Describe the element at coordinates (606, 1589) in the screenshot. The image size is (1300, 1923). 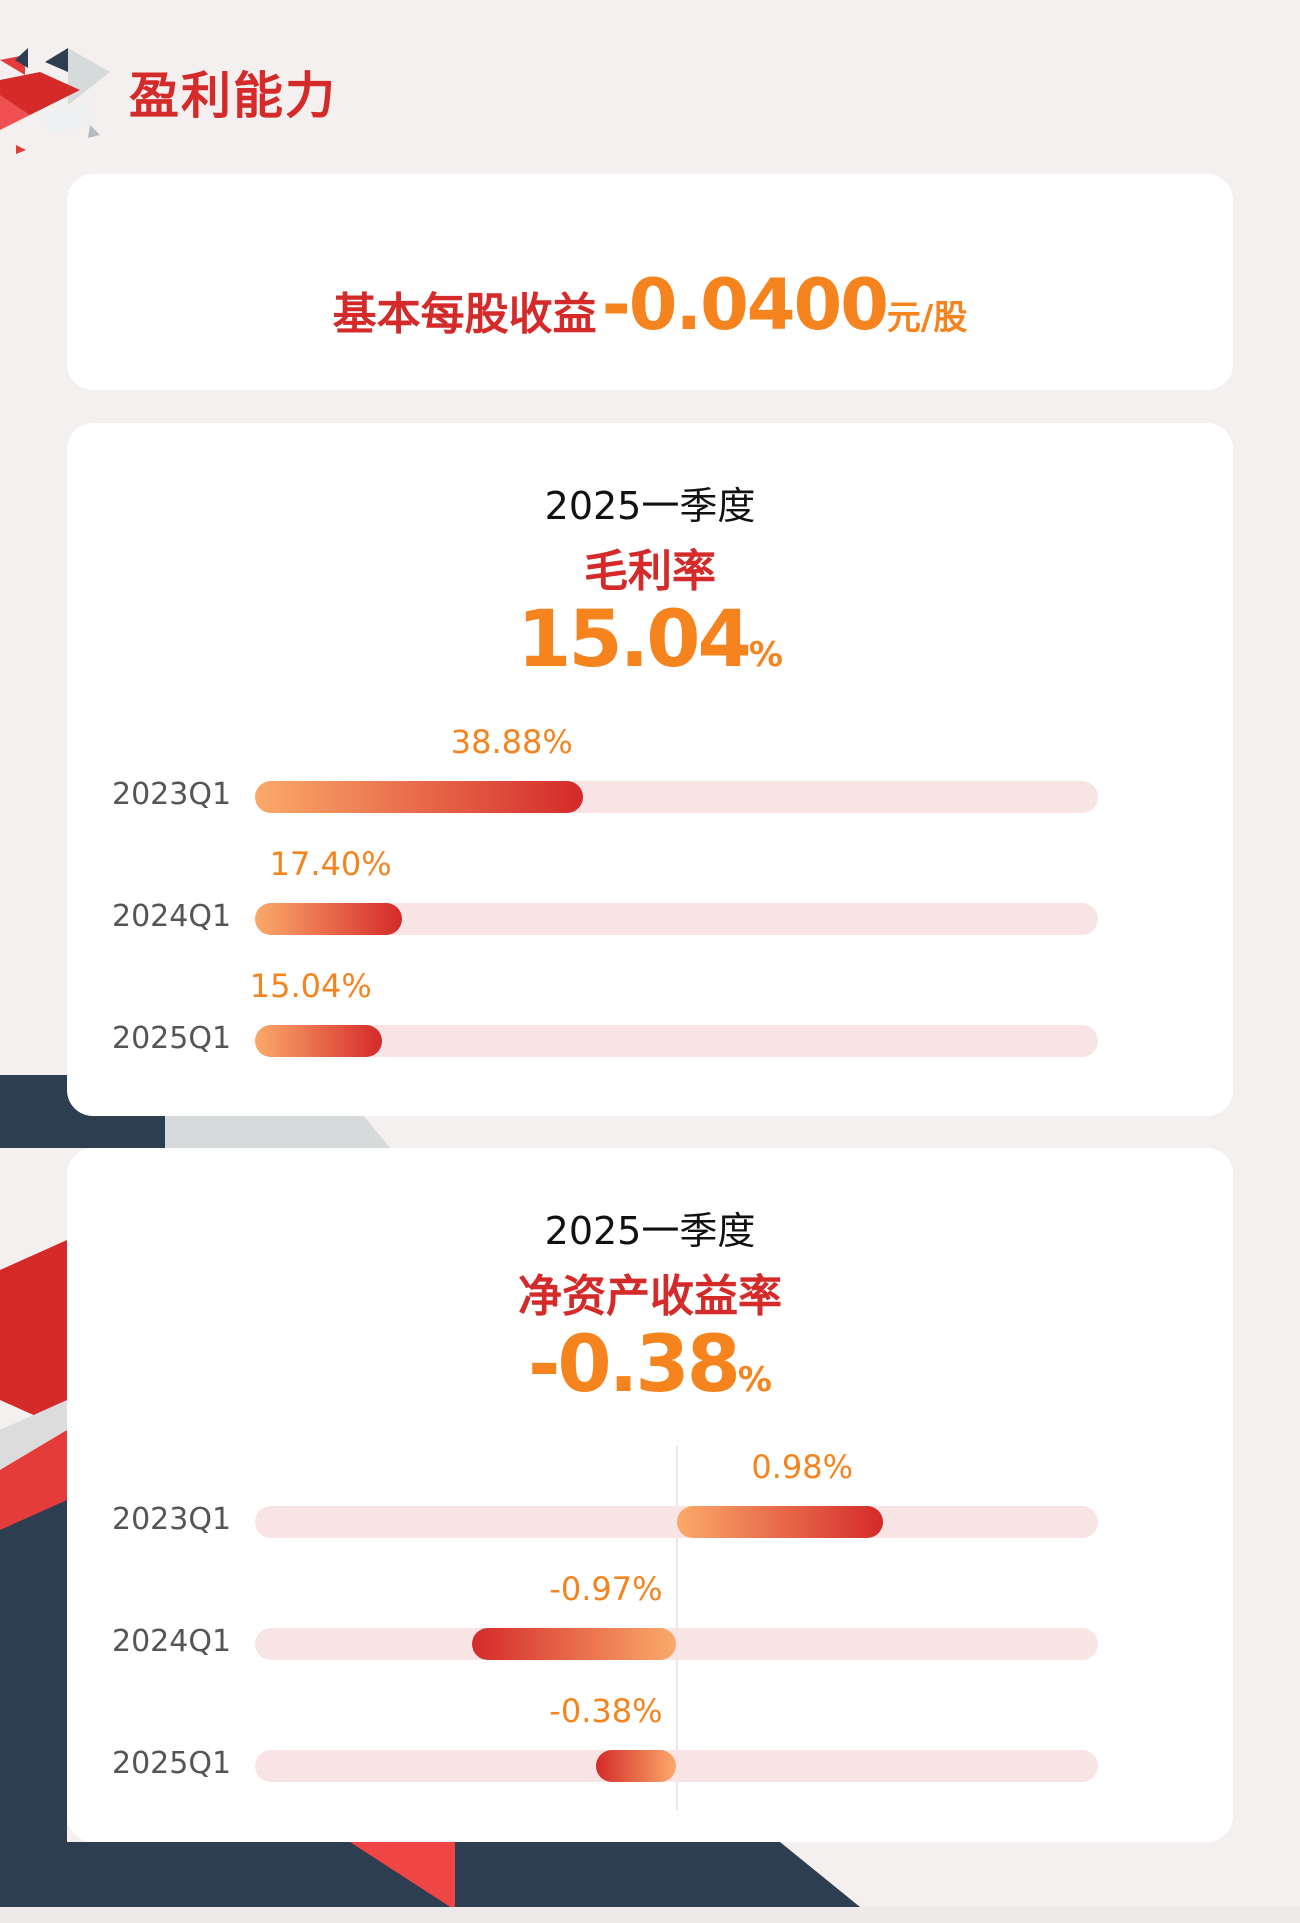
I see `bar-value-label: -0.97%` at that location.